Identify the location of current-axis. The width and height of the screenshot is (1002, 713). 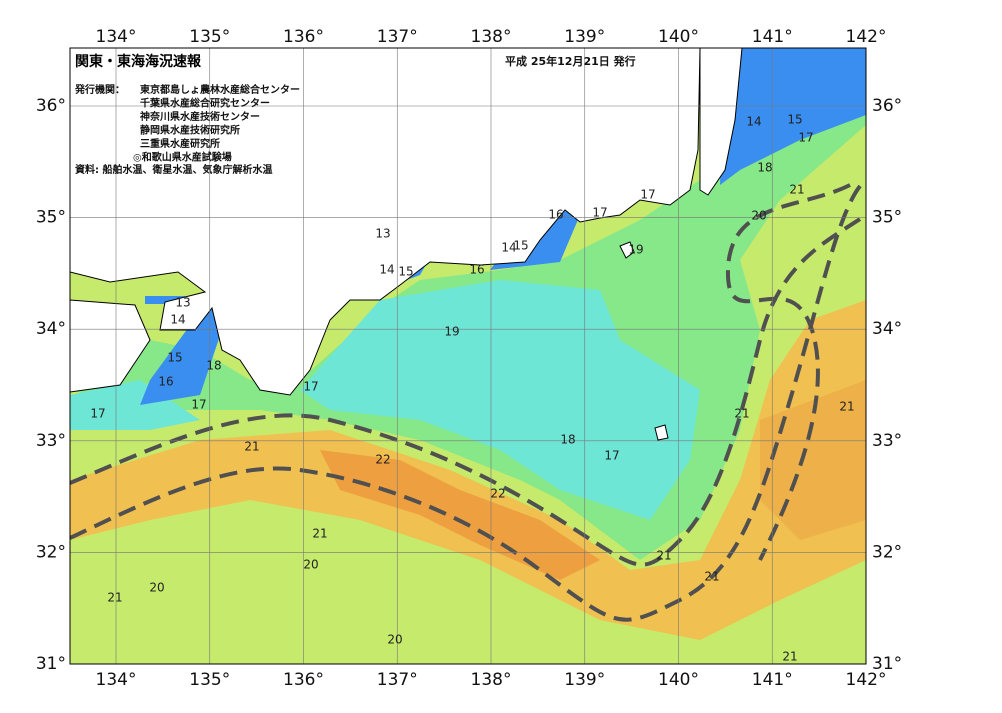
(788, 372).